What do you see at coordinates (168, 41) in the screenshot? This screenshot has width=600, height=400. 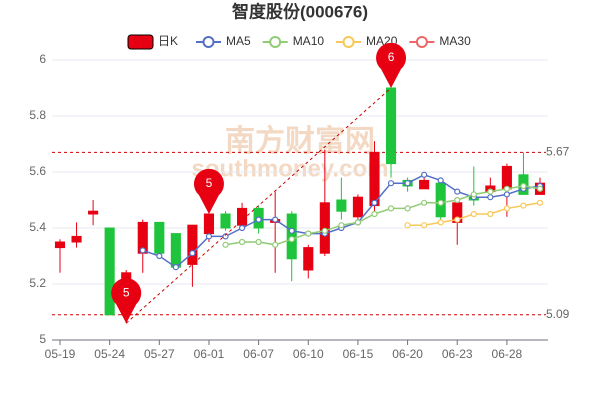 I see `legend-label: 日K` at bounding box center [168, 41].